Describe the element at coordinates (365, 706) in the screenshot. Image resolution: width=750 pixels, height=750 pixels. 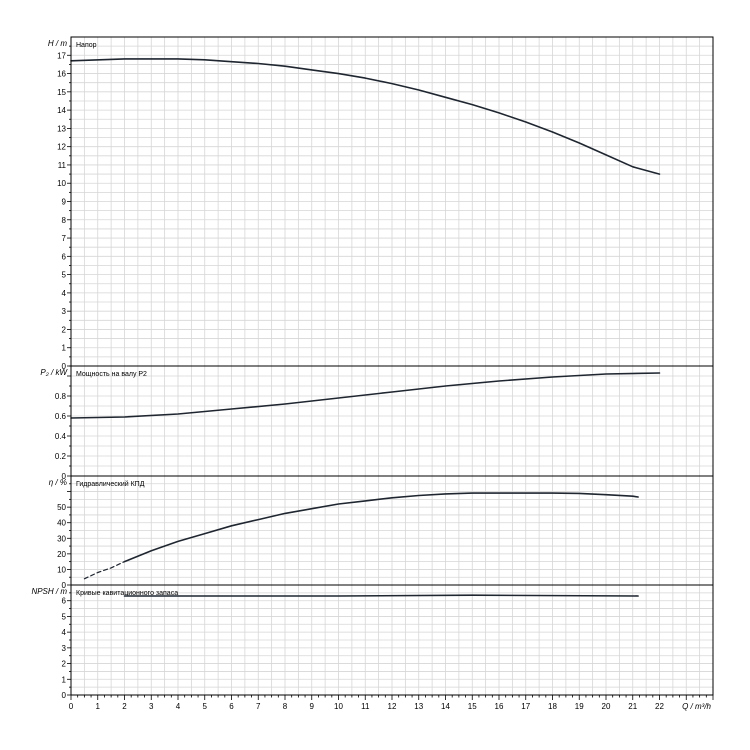
I see `x-tick-label: 11` at that location.